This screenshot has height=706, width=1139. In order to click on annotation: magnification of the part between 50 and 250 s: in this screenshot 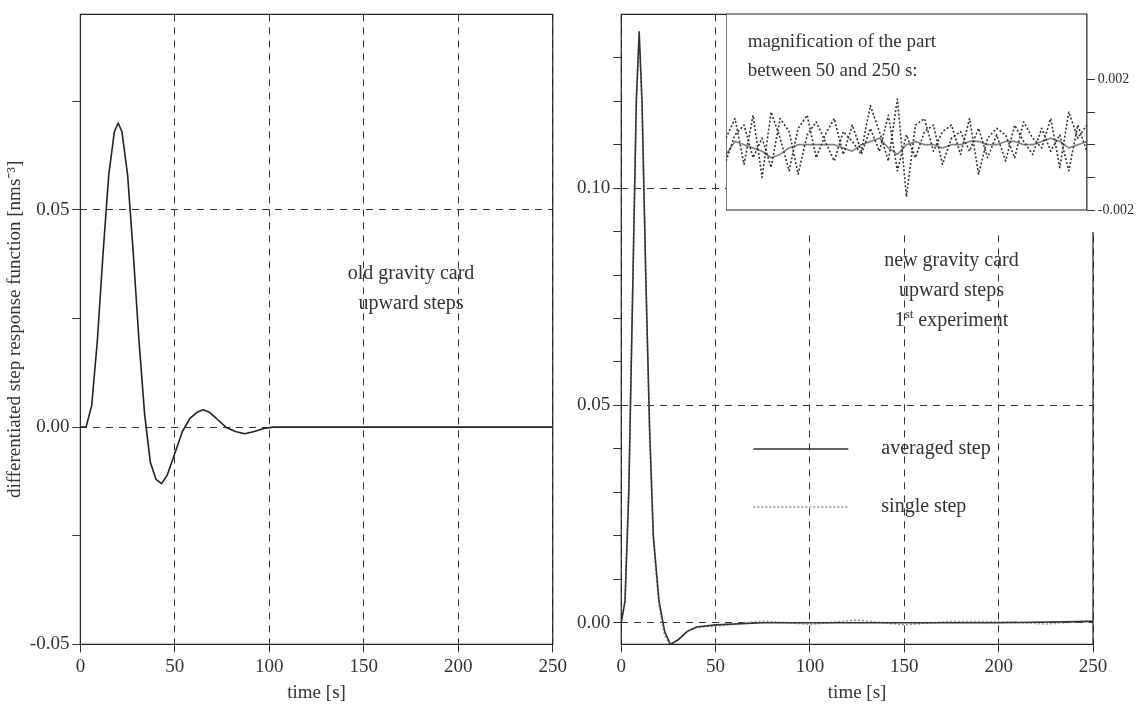, I will do `click(842, 55)`.